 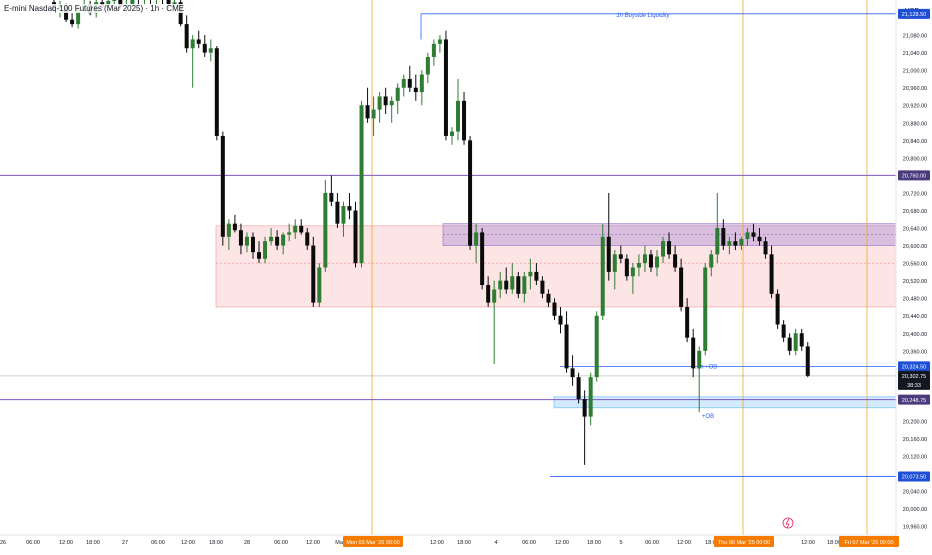 What do you see at coordinates (914, 177) in the screenshot?
I see `price-badge-label: 20,760.00` at bounding box center [914, 177].